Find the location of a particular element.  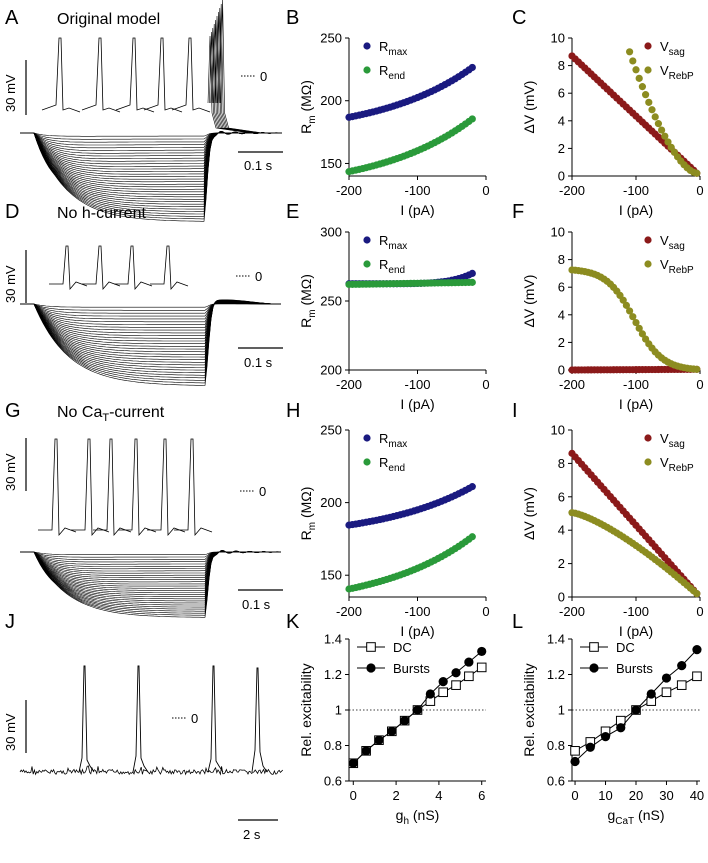

panel-letter-d: D is located at coordinates (12, 212).